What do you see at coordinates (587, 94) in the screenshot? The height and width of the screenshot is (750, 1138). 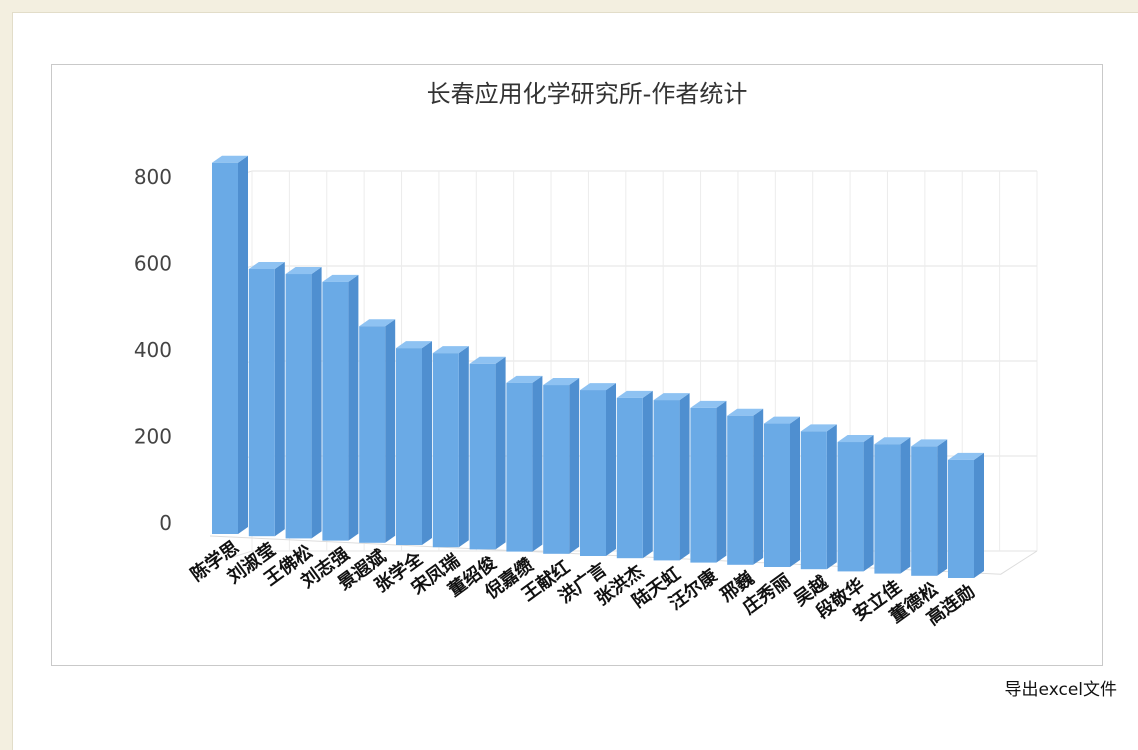 I see `chart-title: 长春应用化学研究所-作者统计` at bounding box center [587, 94].